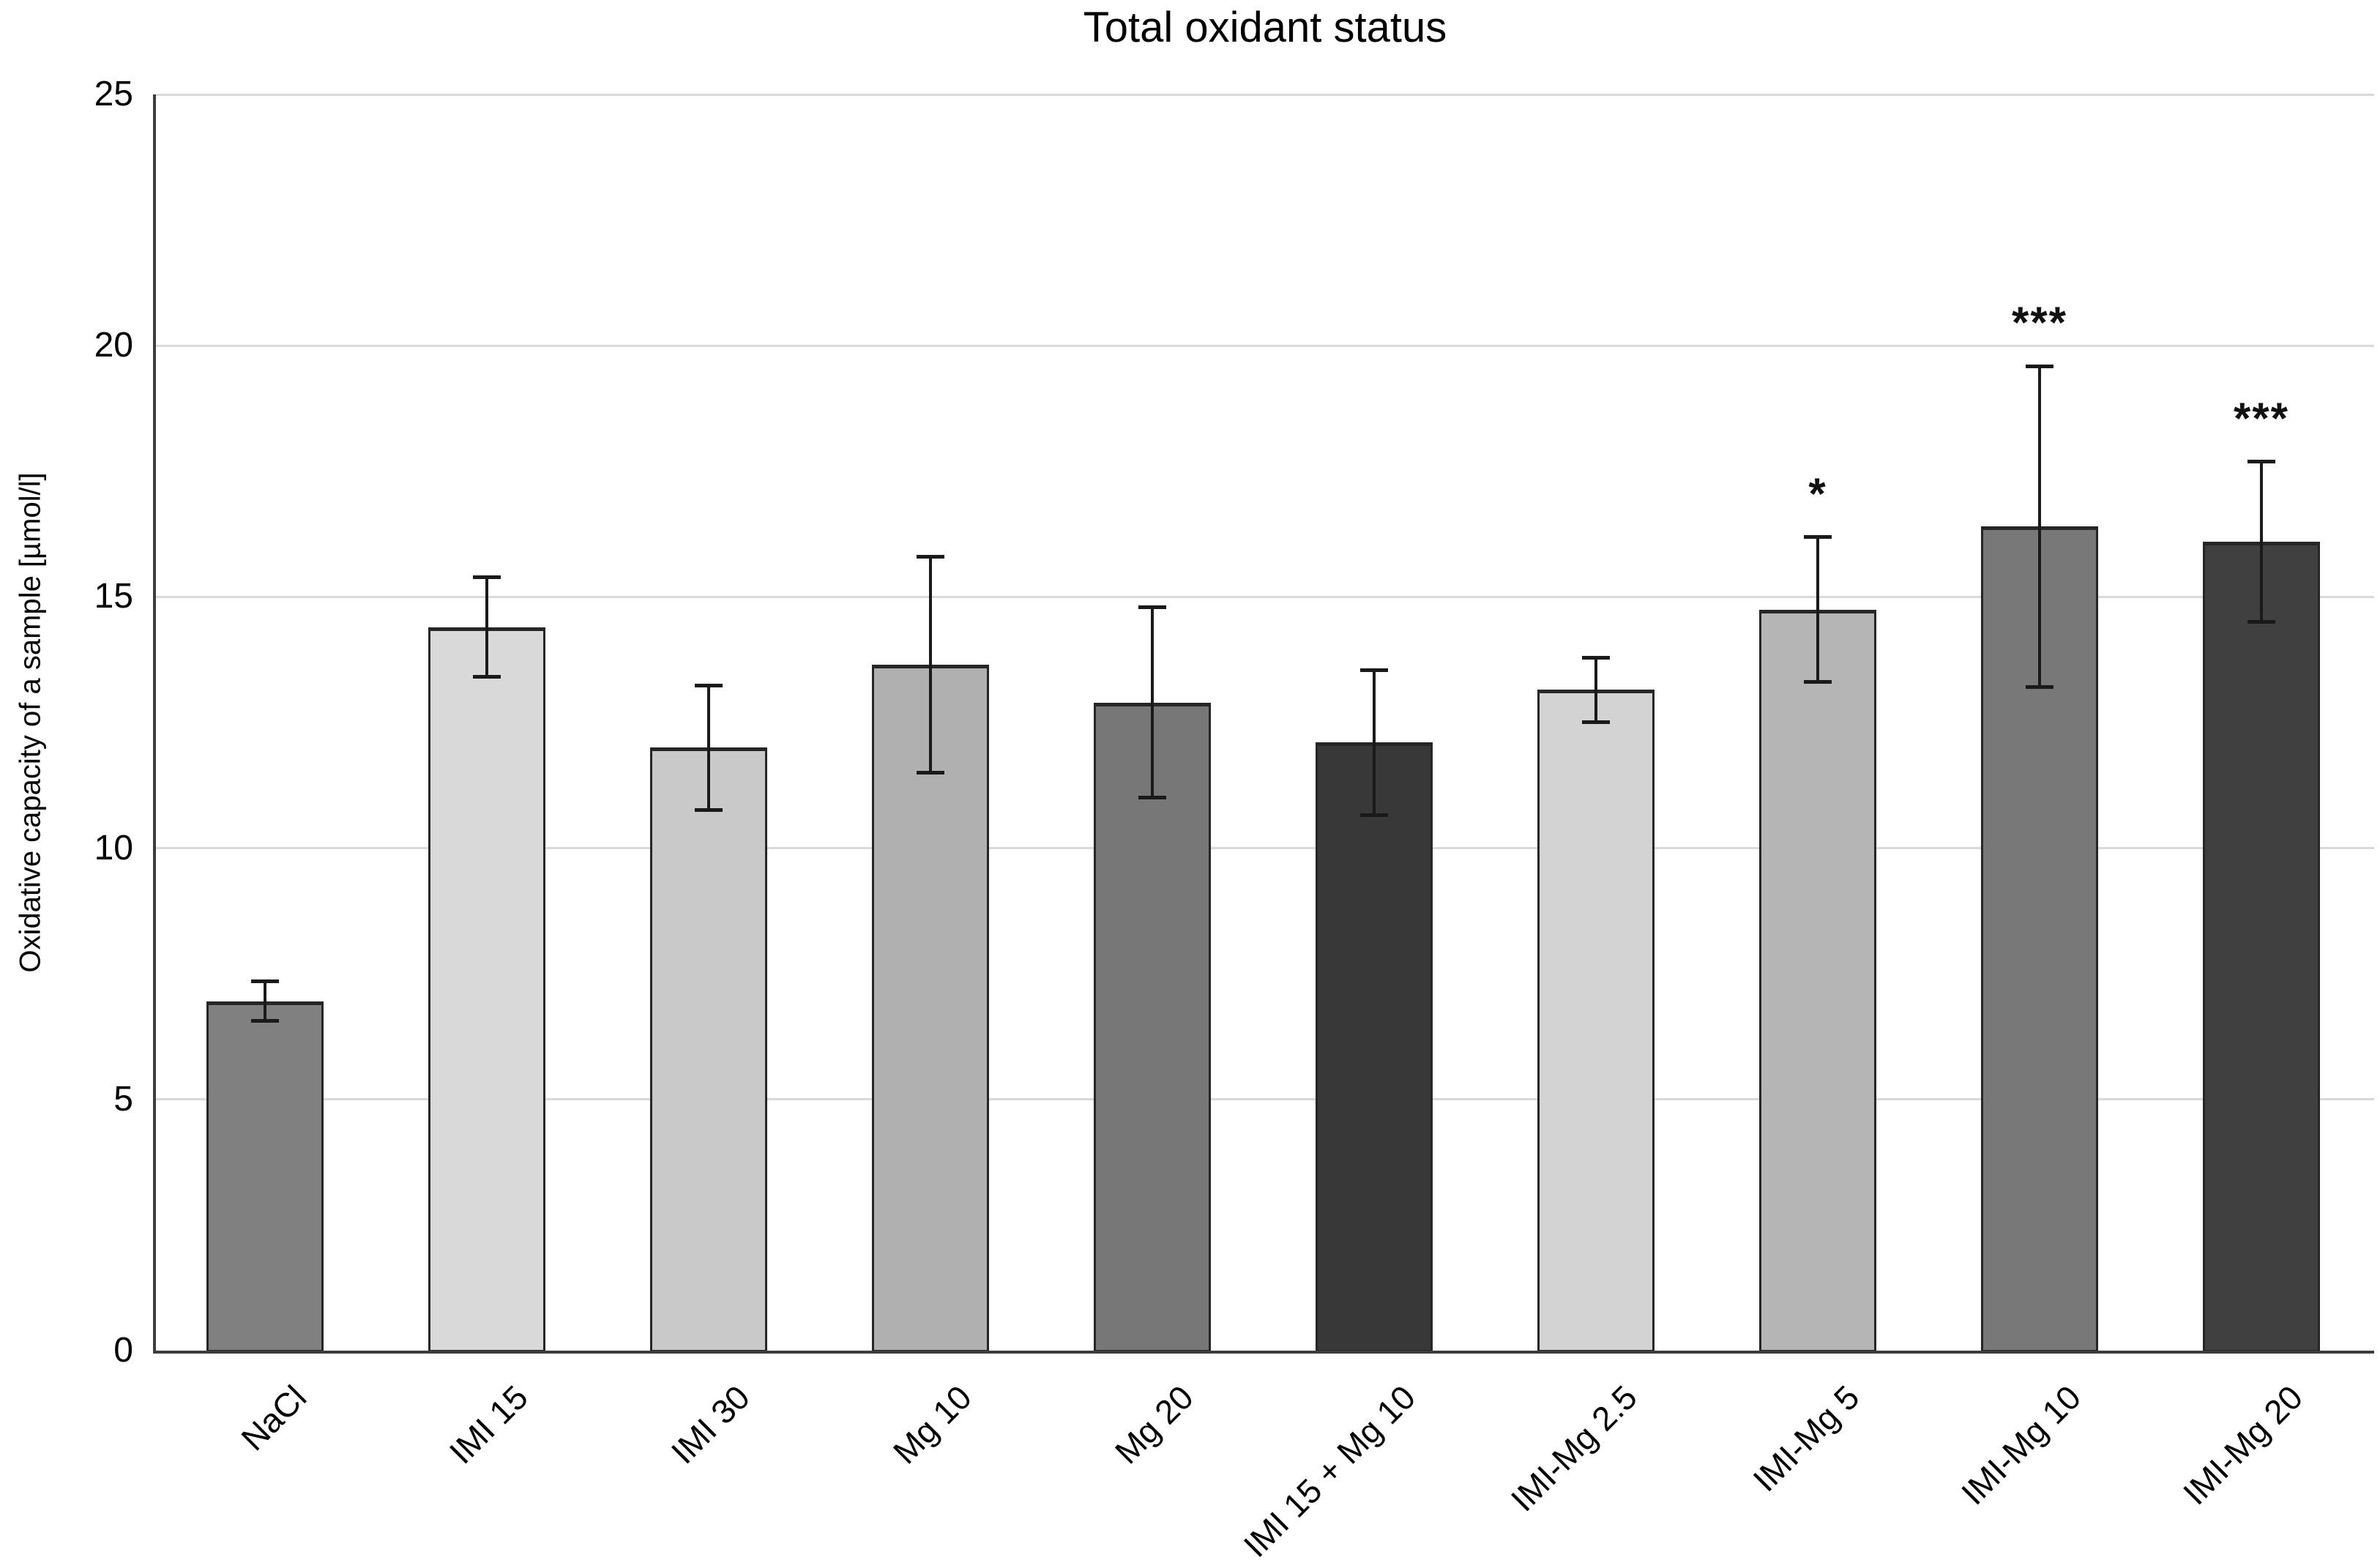 This screenshot has height=1560, width=2380. I want to click on y-axis-tick-label: 5, so click(123, 1099).